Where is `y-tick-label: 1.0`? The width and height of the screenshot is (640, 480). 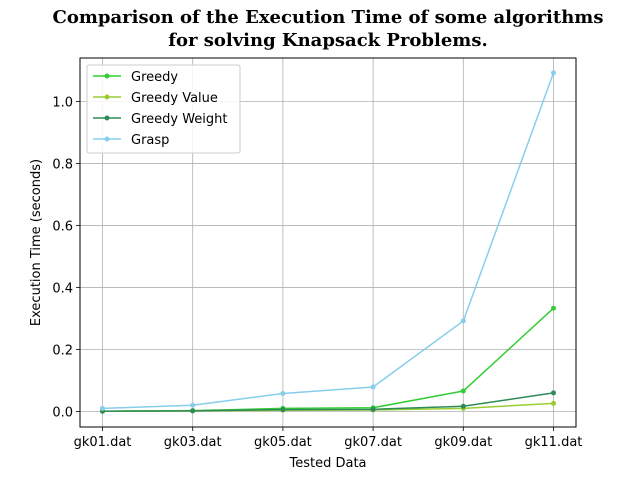 y-tick-label: 1.0 is located at coordinates (62, 102).